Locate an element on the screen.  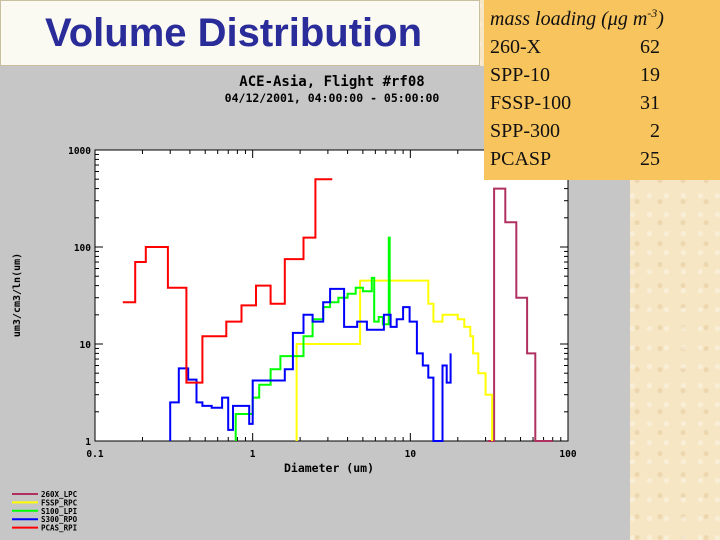
mass-row-pcasp: PCASP 25 is located at coordinates (575, 161).